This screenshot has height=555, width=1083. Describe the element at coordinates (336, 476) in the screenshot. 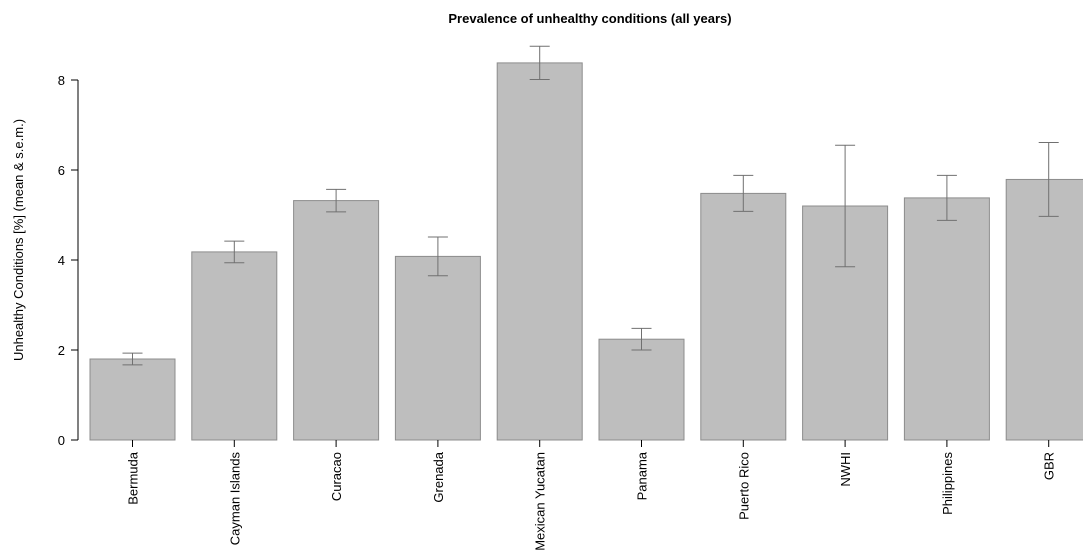

I see `x-tick-label: Curacao` at that location.